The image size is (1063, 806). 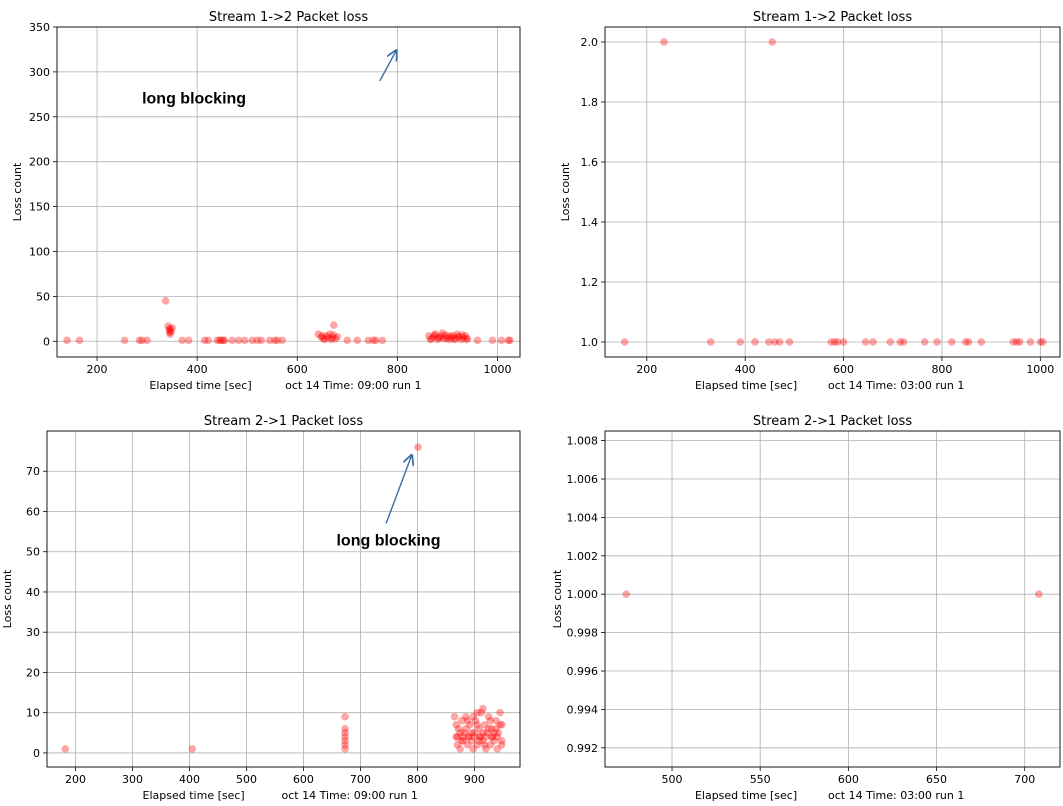 I want to click on y-tick-label: 1.004, so click(x=583, y=517).